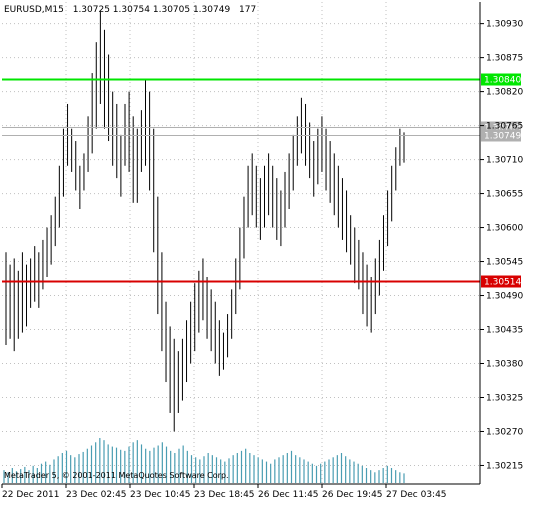 The image size is (533, 505). I want to click on bid-level-label-bg, so click(501, 135).